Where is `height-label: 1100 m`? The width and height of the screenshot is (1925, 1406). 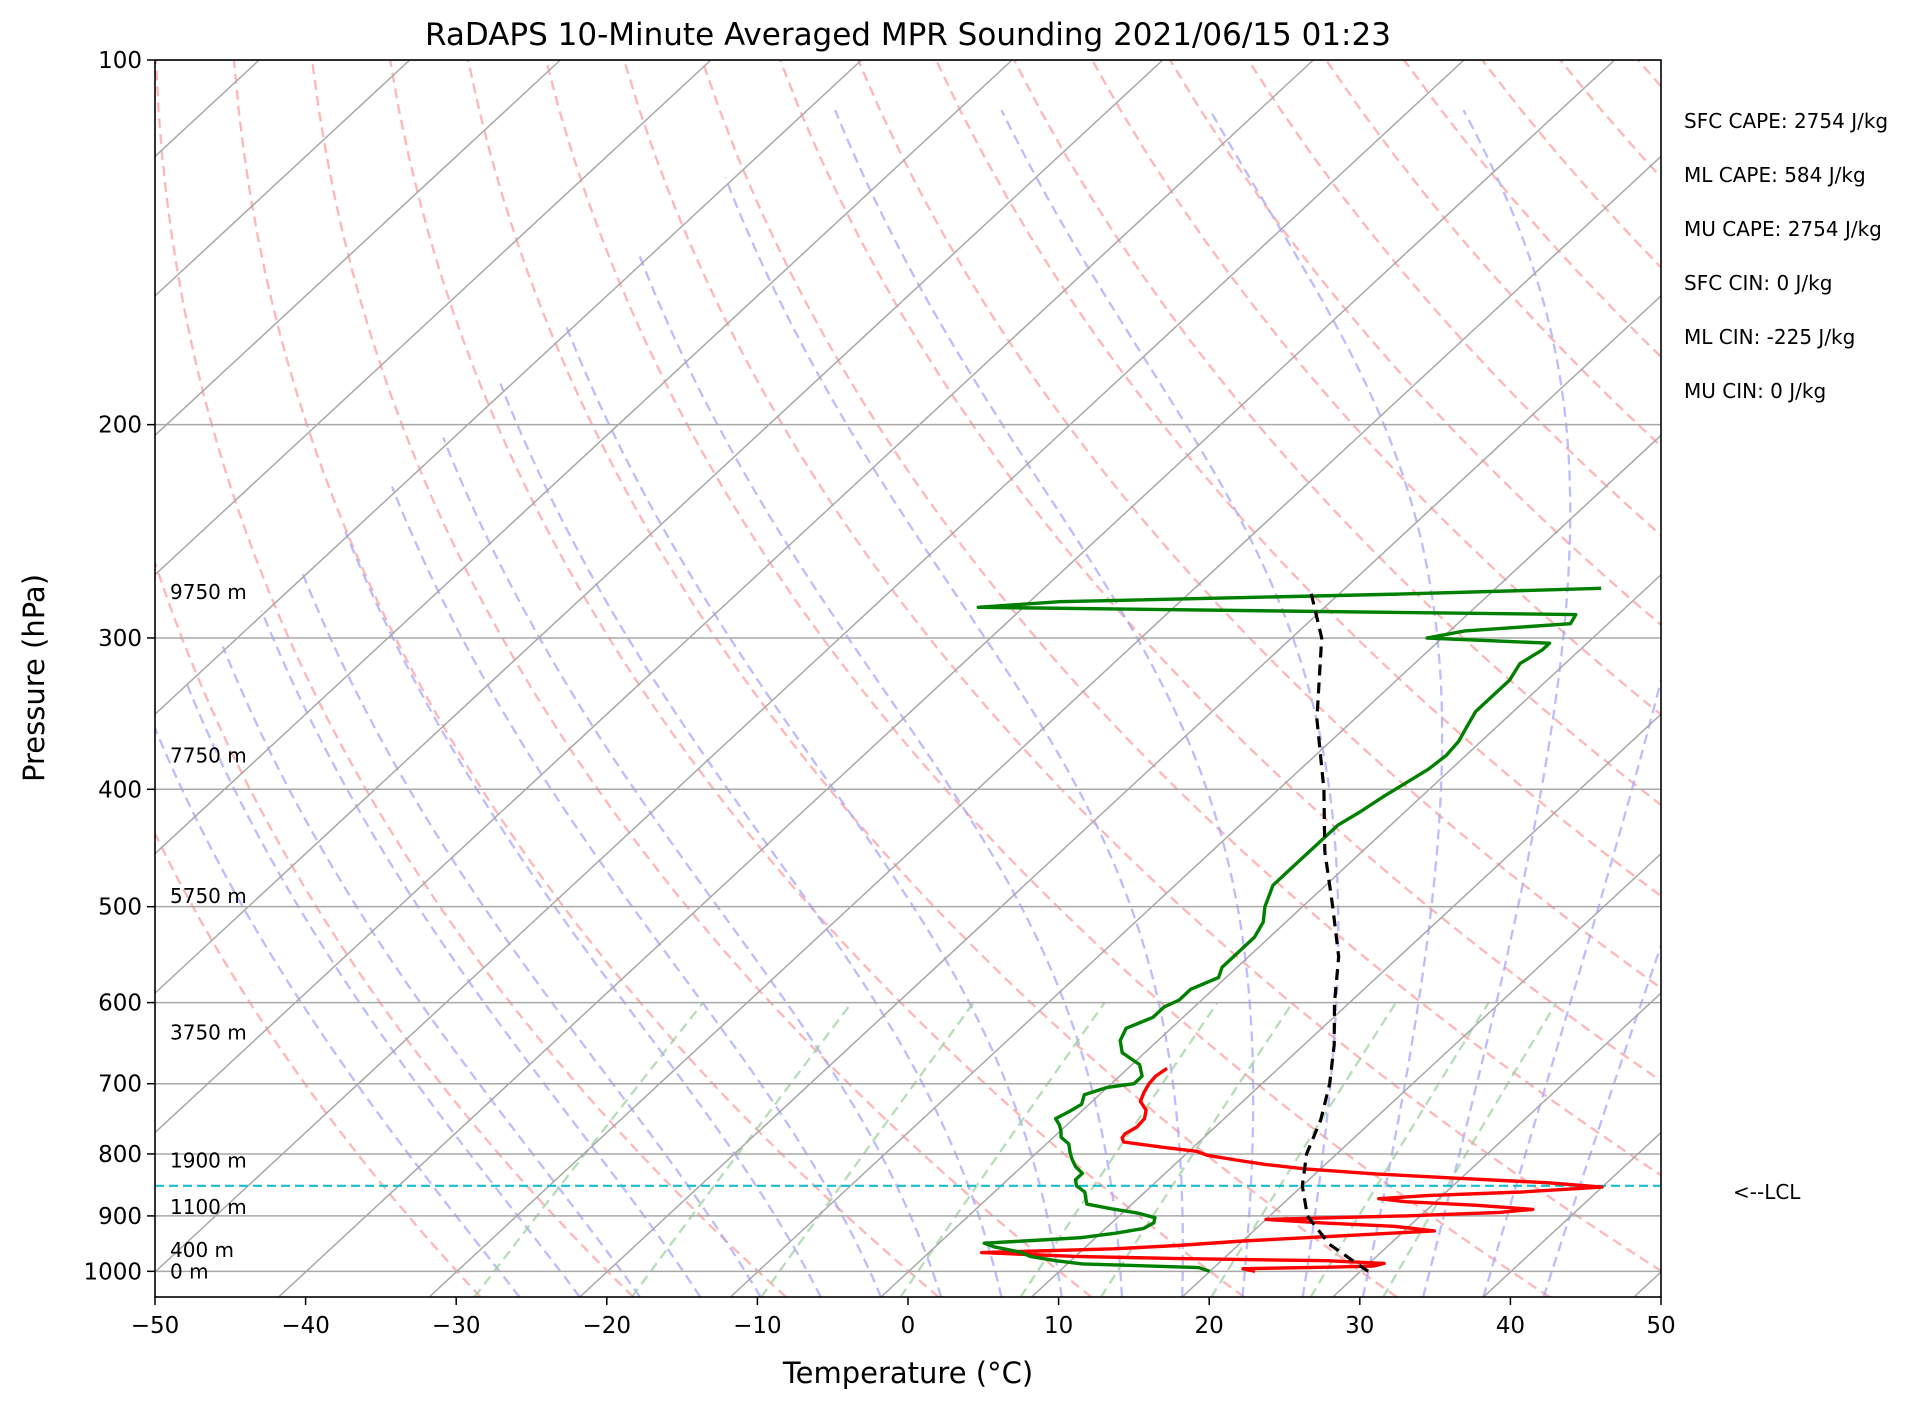
height-label: 1100 m is located at coordinates (208, 1207).